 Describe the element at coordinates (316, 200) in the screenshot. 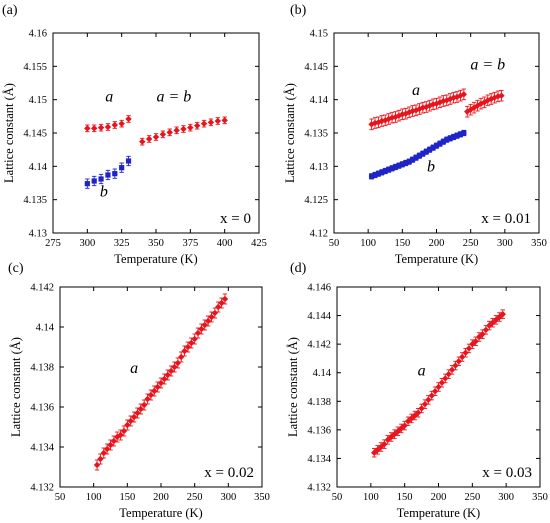

I see `y-tick-label: 4.125` at that location.